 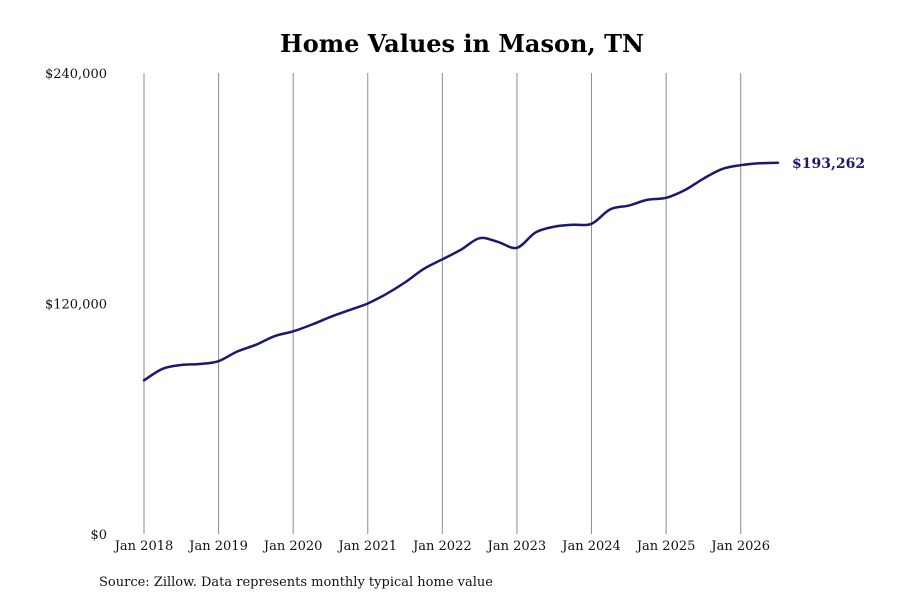 What do you see at coordinates (292, 546) in the screenshot?
I see `x-tick-label: Jan 2020` at bounding box center [292, 546].